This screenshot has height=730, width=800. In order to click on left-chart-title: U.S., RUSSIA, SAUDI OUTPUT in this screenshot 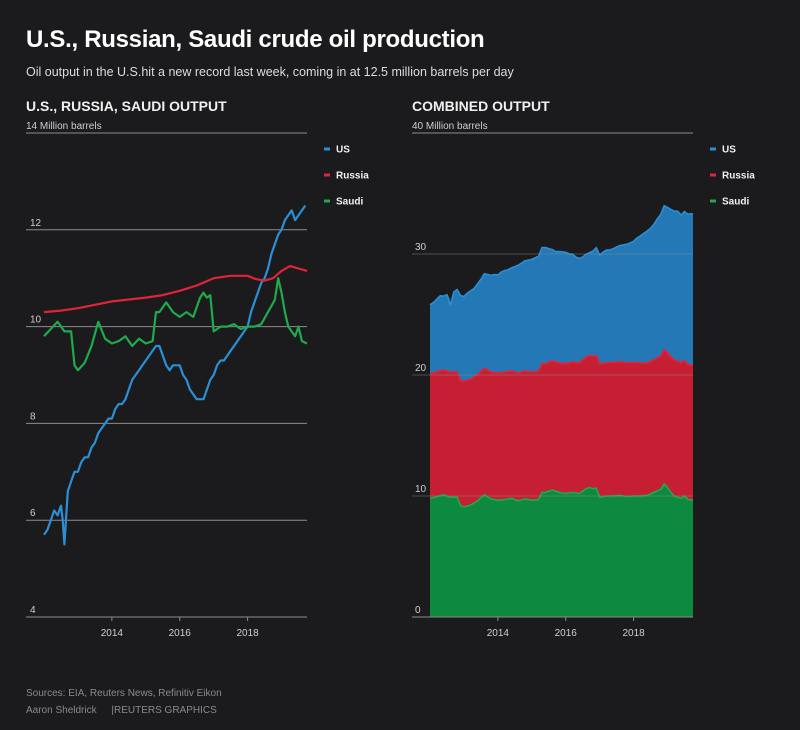, I will do `click(126, 106)`.